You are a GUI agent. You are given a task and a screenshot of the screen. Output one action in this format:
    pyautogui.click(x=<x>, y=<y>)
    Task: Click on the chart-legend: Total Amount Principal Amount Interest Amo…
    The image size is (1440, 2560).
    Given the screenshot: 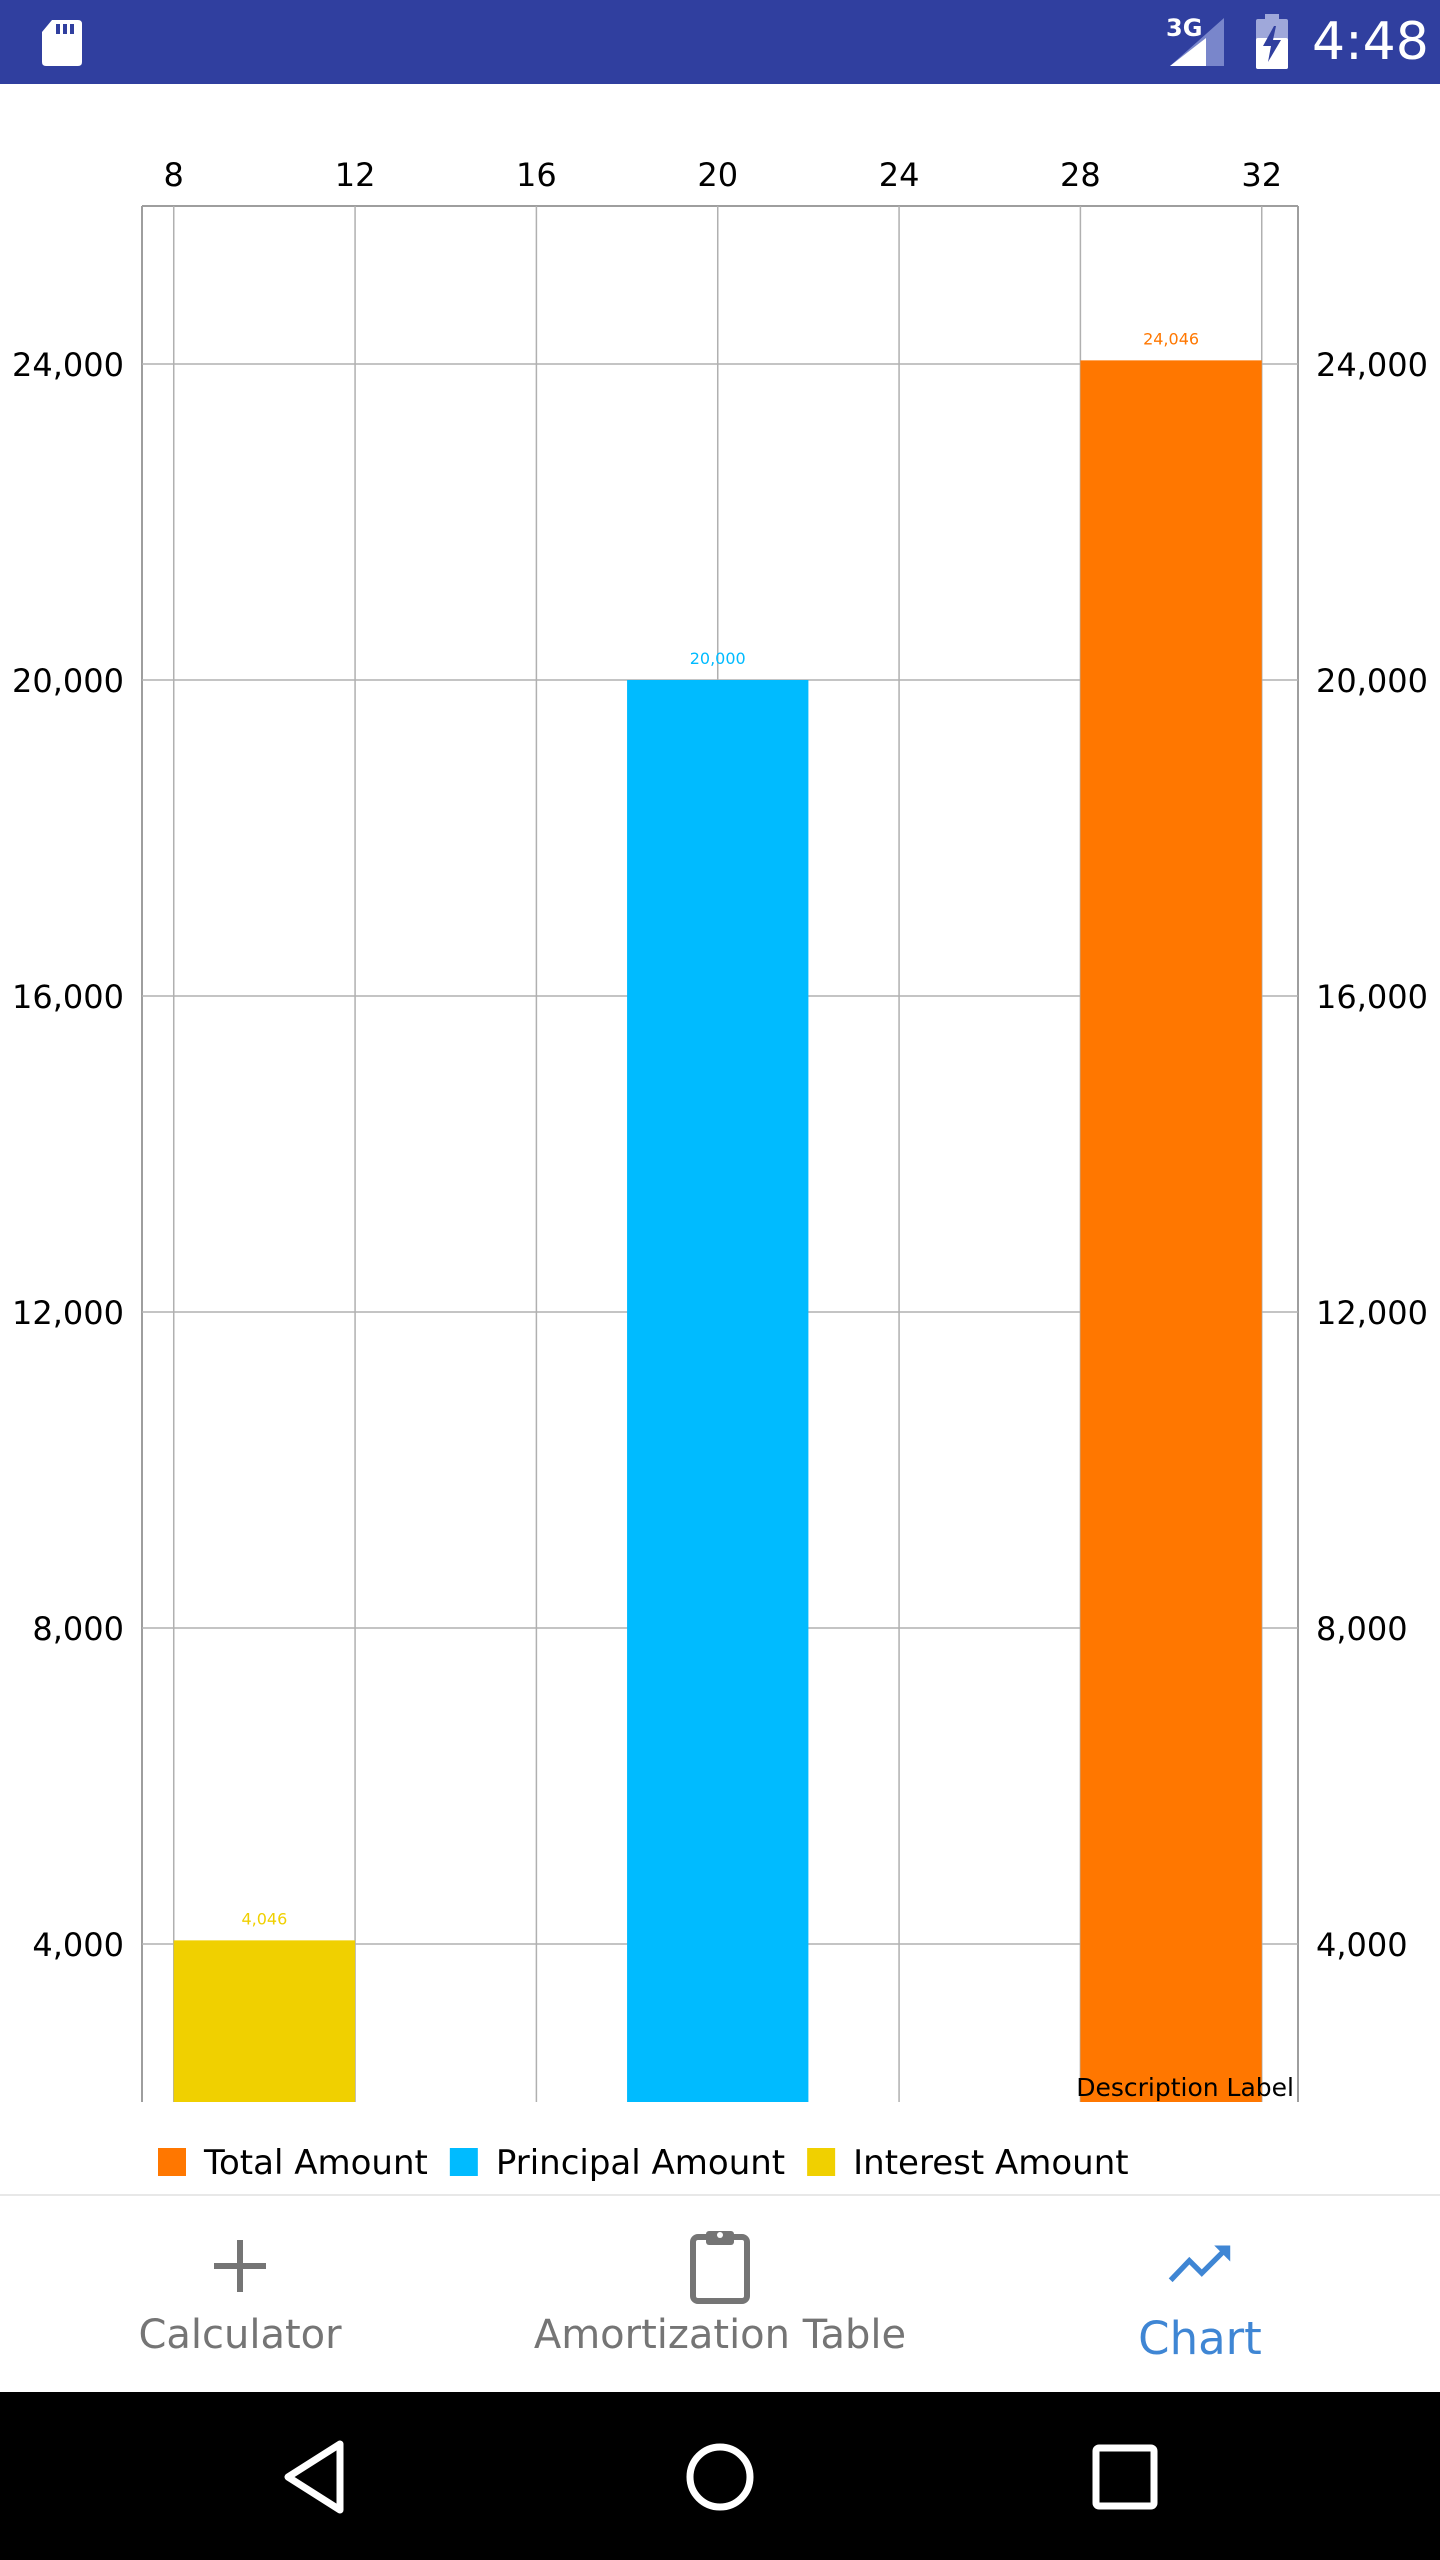 What is the action you would take?
    pyautogui.click(x=643, y=2163)
    